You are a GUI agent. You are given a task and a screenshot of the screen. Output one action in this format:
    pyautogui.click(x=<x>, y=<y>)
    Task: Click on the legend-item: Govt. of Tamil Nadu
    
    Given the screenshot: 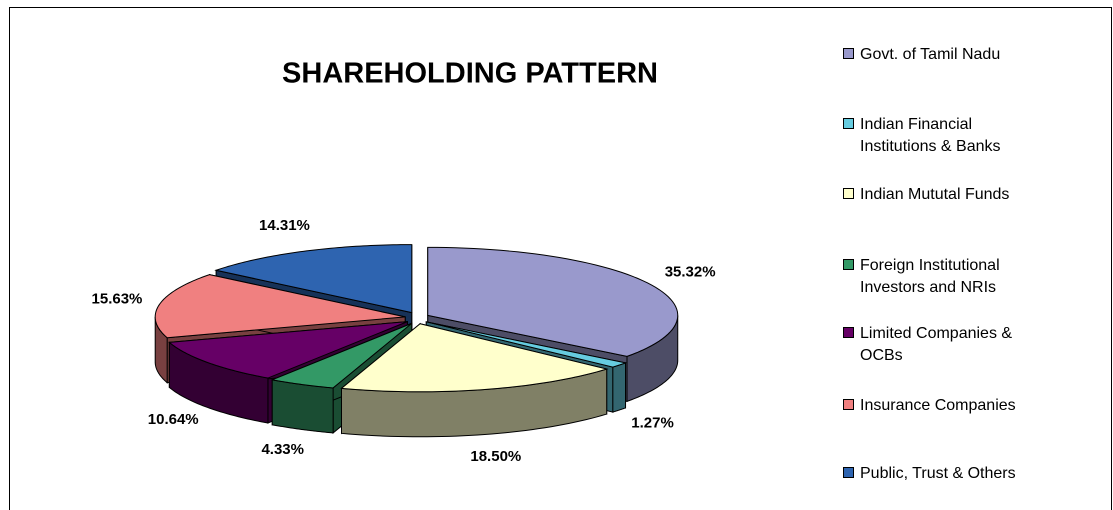 What is the action you would take?
    pyautogui.click(x=945, y=55)
    